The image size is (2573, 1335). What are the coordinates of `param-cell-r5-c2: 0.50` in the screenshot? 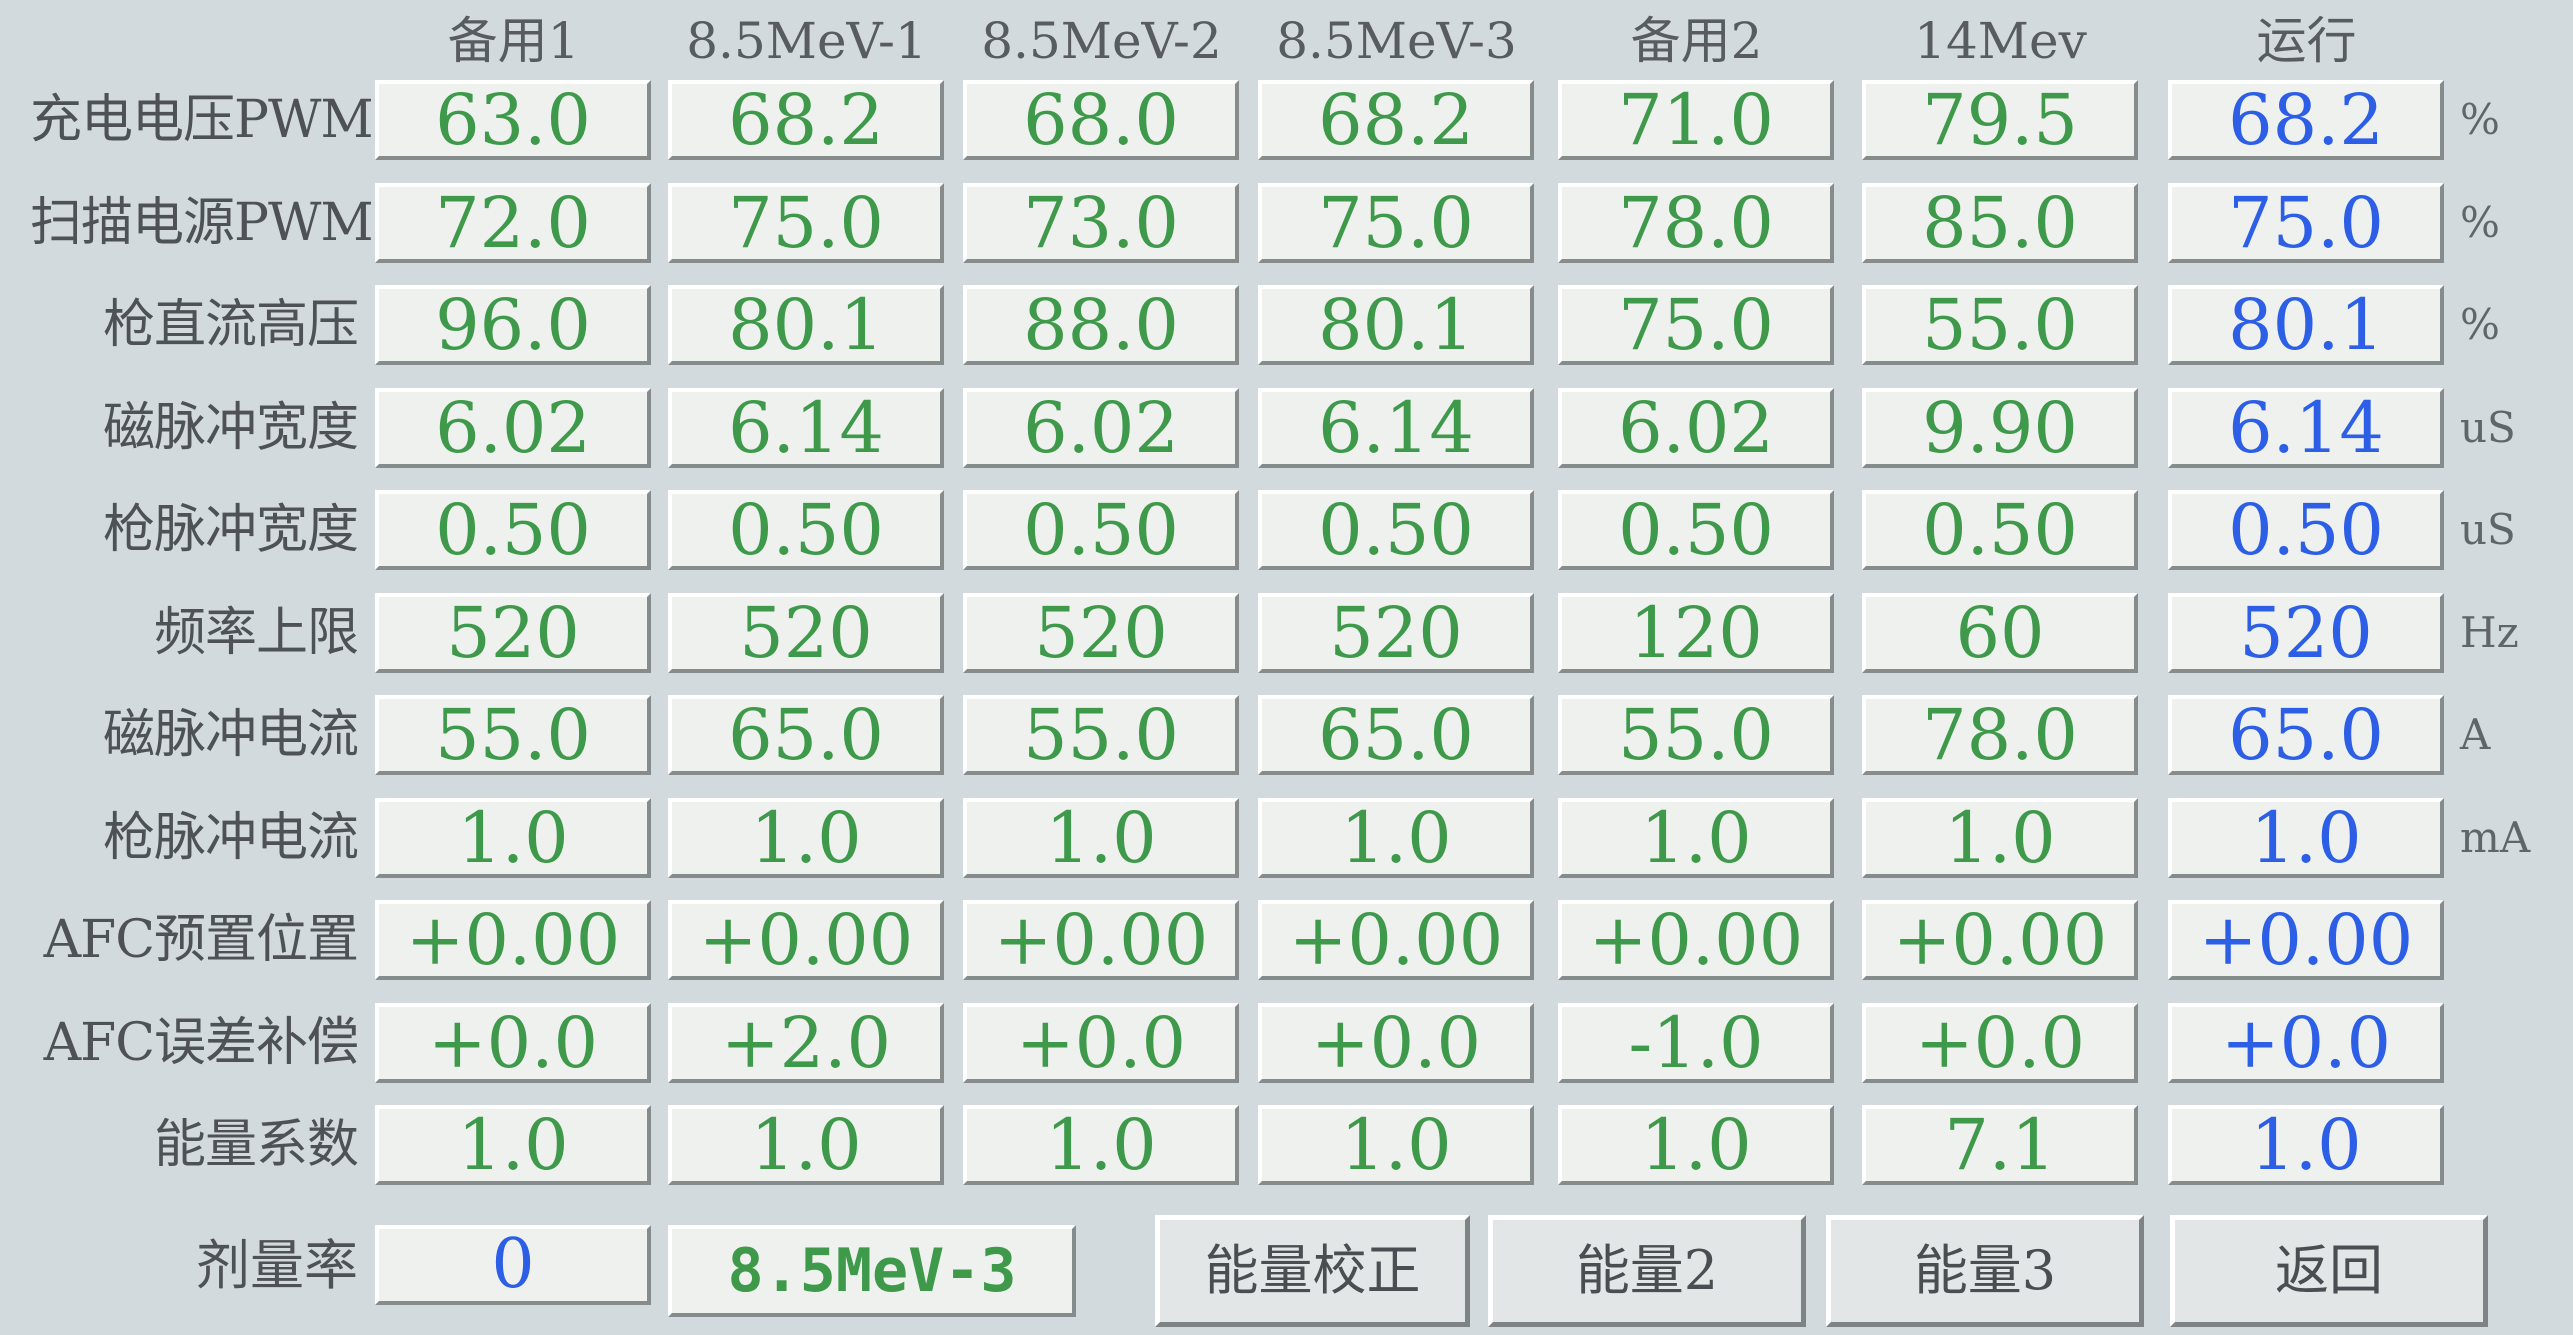 It's located at (806, 530).